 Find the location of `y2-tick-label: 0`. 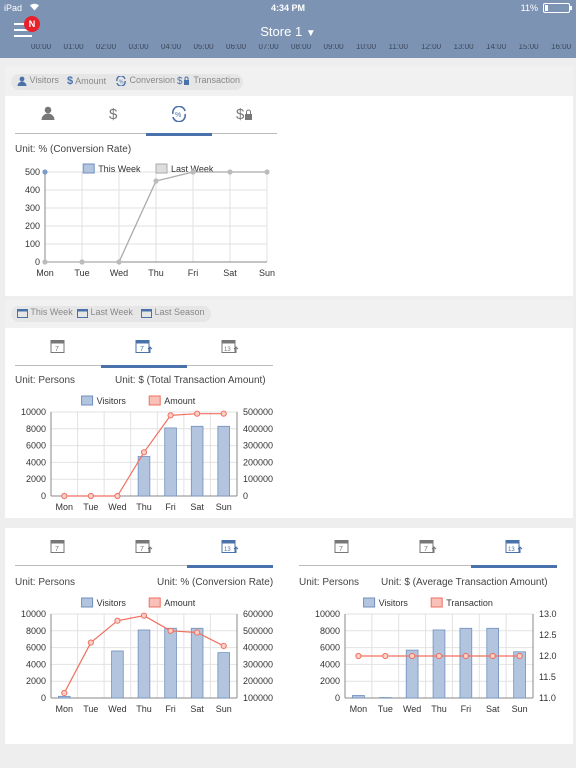

y2-tick-label: 0 is located at coordinates (245, 496).